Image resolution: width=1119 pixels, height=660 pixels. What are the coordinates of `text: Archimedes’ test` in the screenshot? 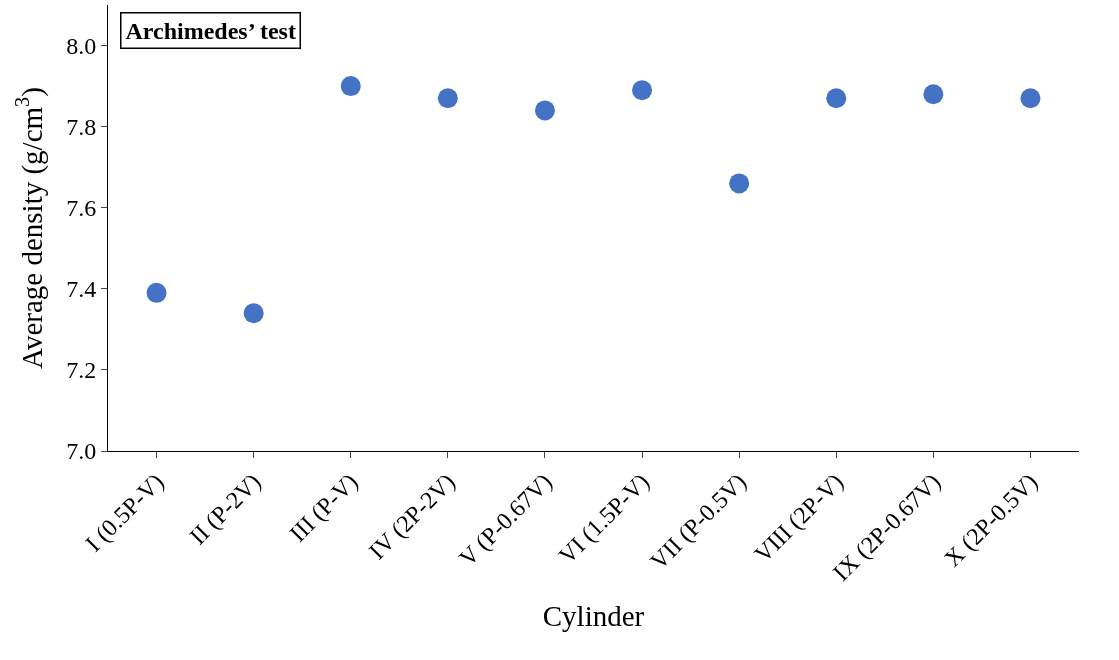 It's located at (210, 30).